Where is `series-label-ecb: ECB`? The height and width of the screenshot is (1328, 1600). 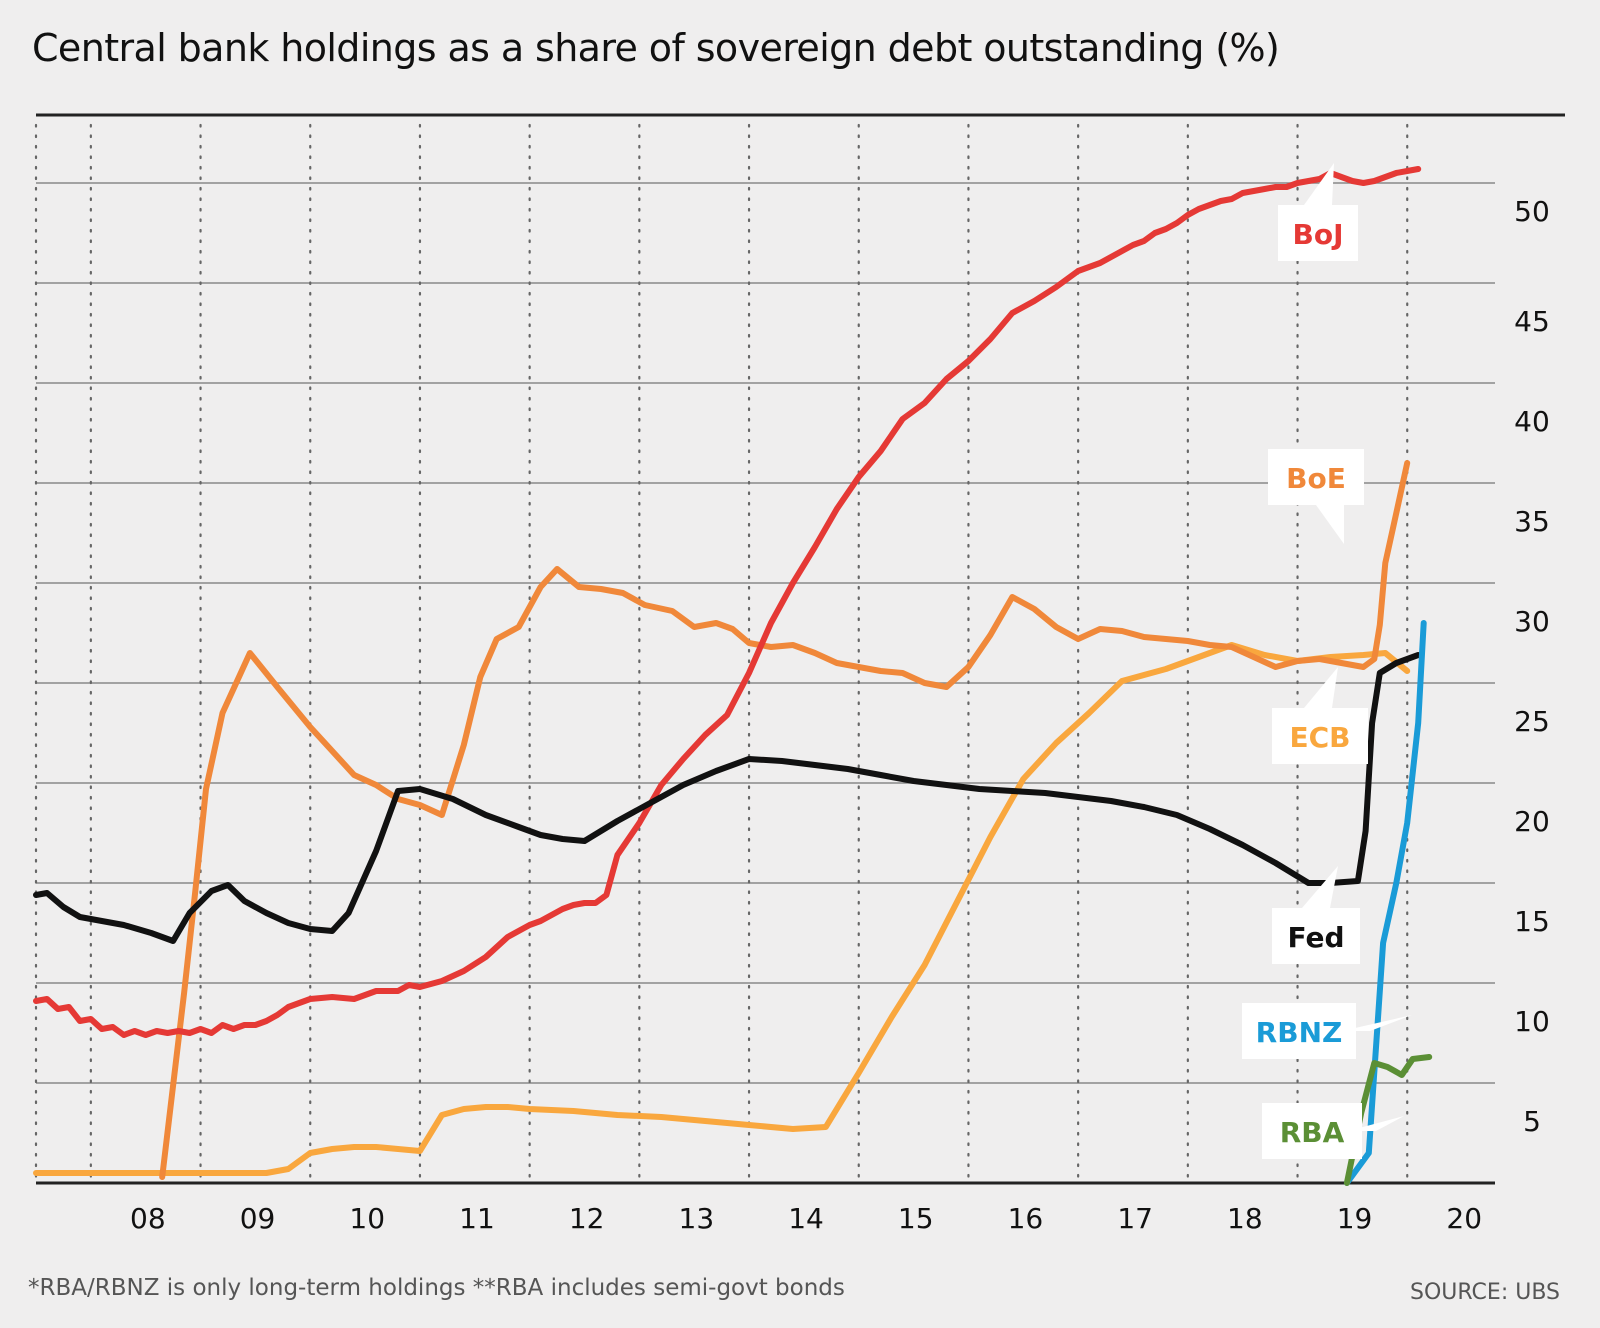
series-label-ecb: ECB is located at coordinates (1319, 737).